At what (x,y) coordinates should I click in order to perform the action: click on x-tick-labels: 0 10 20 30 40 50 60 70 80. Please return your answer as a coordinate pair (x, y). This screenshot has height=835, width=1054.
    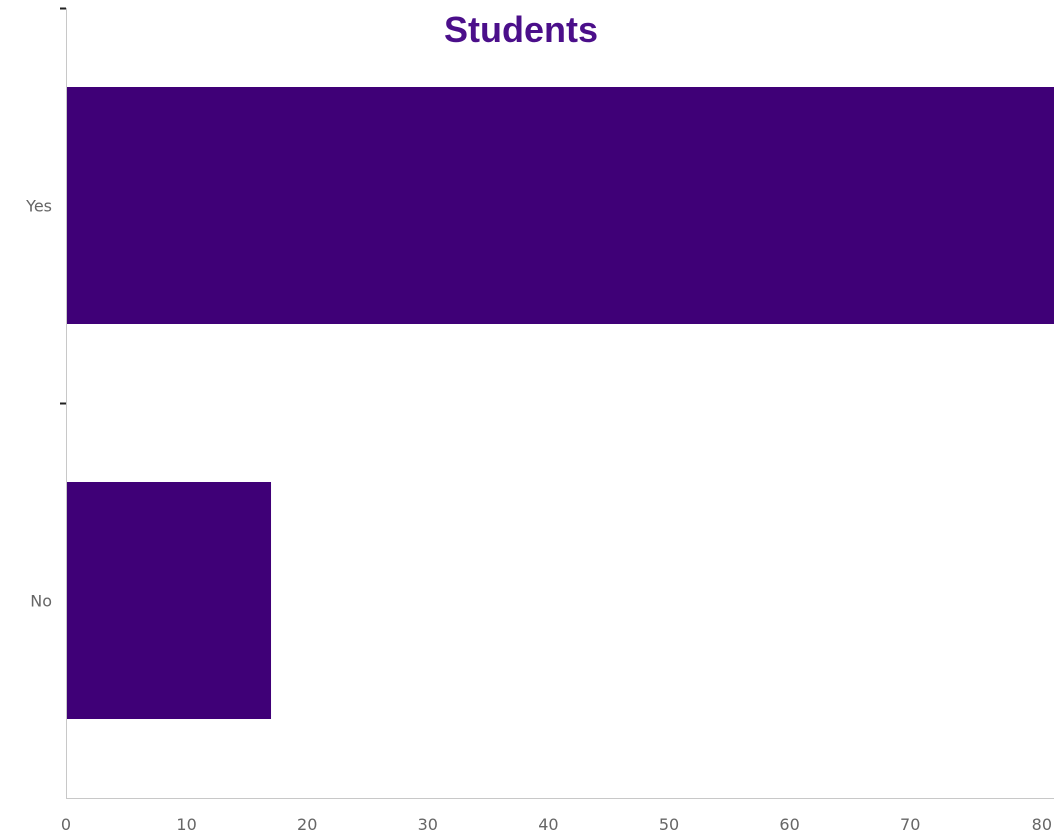
    Looking at the image, I should click on (556, 824).